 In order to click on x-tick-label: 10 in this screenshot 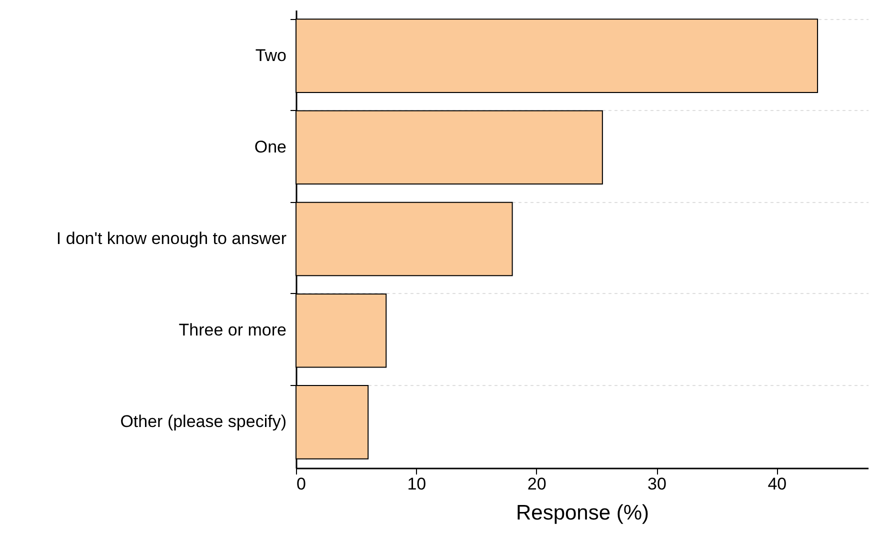, I will do `click(416, 484)`.